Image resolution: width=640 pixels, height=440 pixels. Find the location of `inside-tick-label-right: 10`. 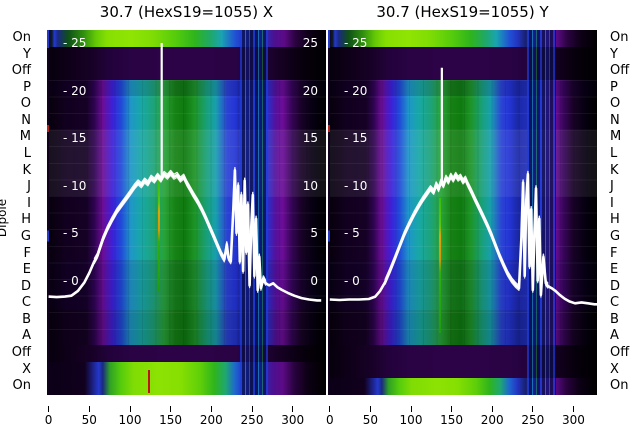

inside-tick-label-right: 10 is located at coordinates (310, 185).